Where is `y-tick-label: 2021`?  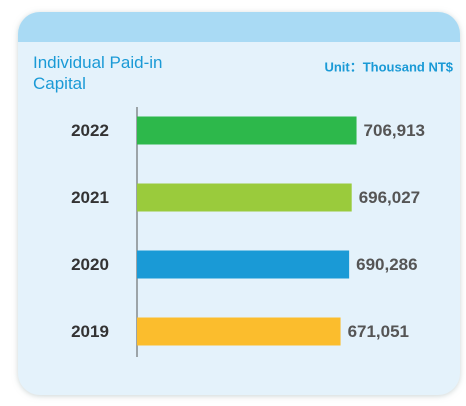 y-tick-label: 2021 is located at coordinates (90, 197).